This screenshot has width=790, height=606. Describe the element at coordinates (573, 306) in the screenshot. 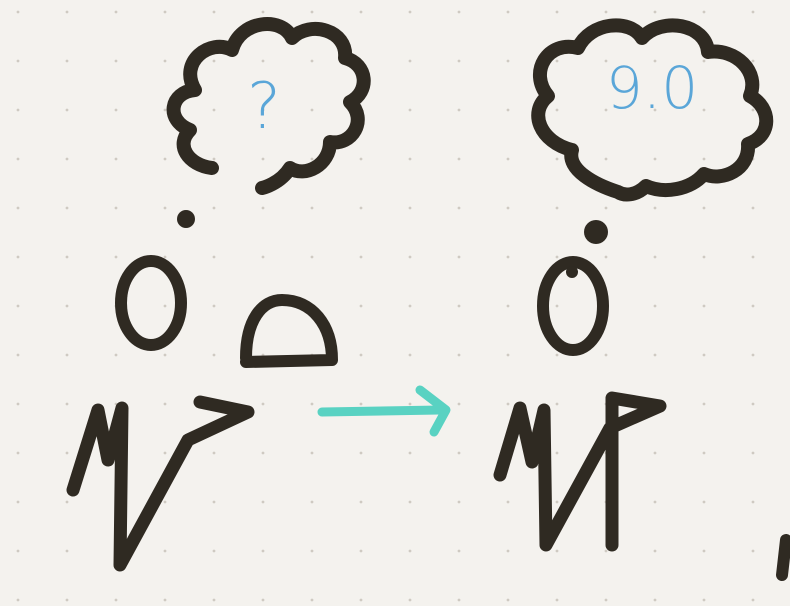

I see `right-figure-head` at that location.